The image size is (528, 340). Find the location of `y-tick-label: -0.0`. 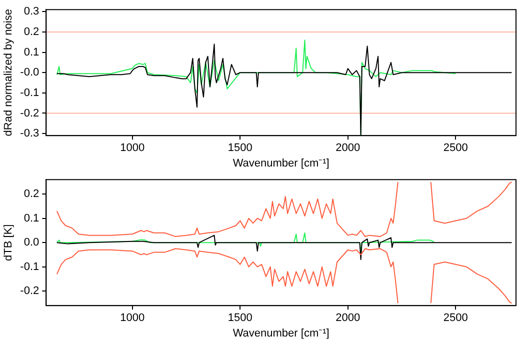

y-tick-label: -0.0 is located at coordinates (30, 72).